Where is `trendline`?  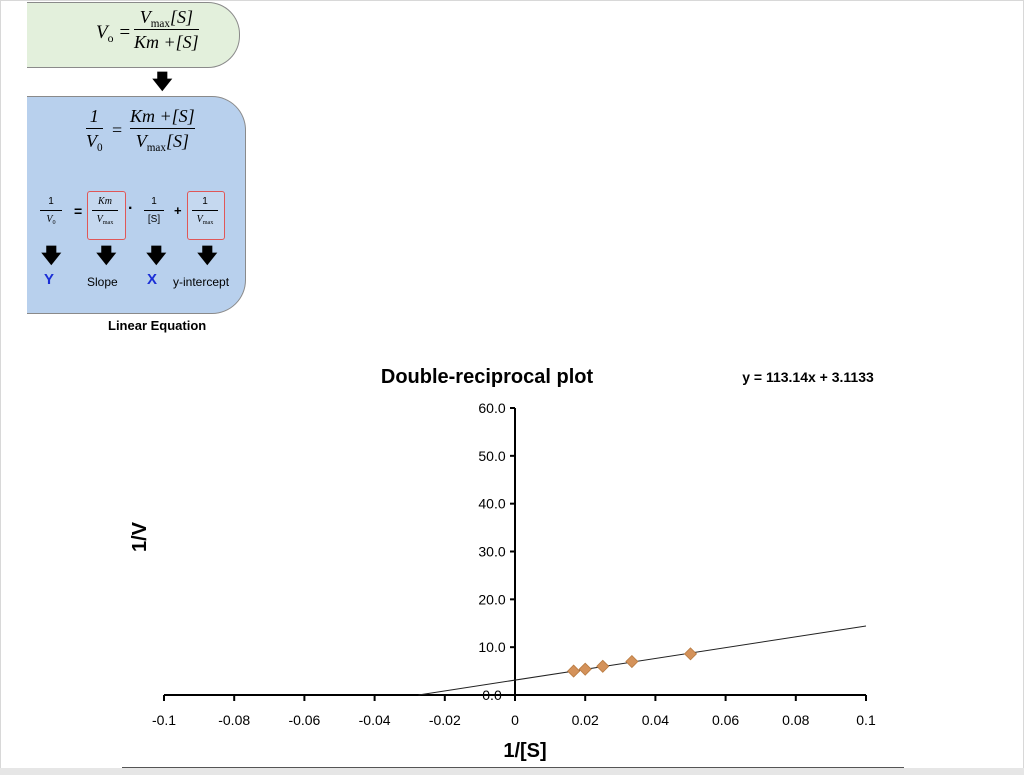
trendline is located at coordinates (642, 660).